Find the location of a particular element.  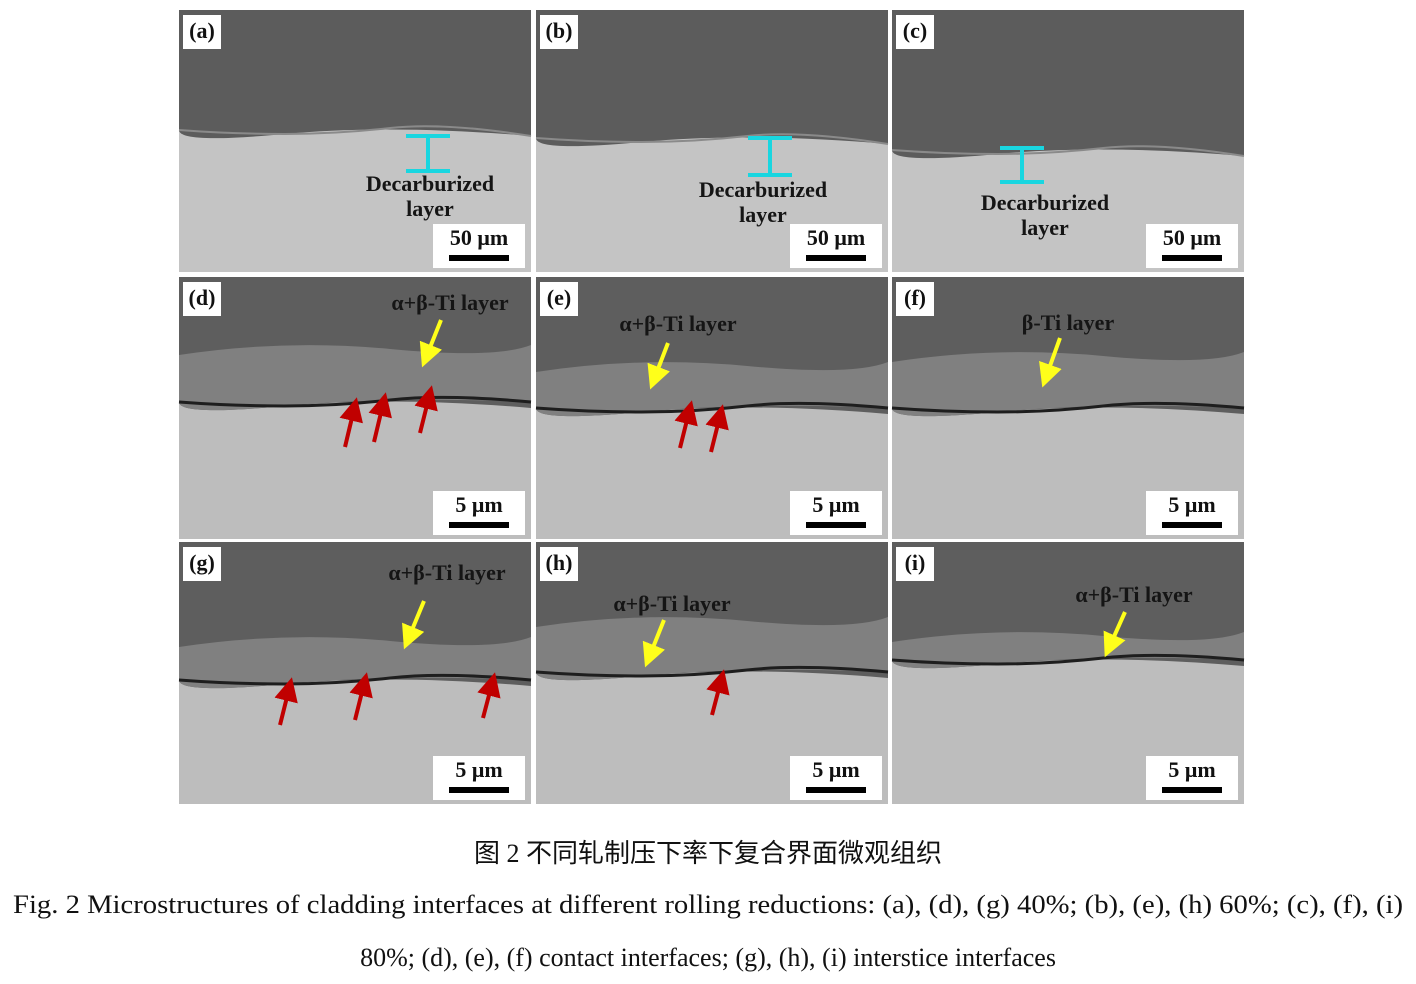

panel-label: (f) is located at coordinates (915, 297).